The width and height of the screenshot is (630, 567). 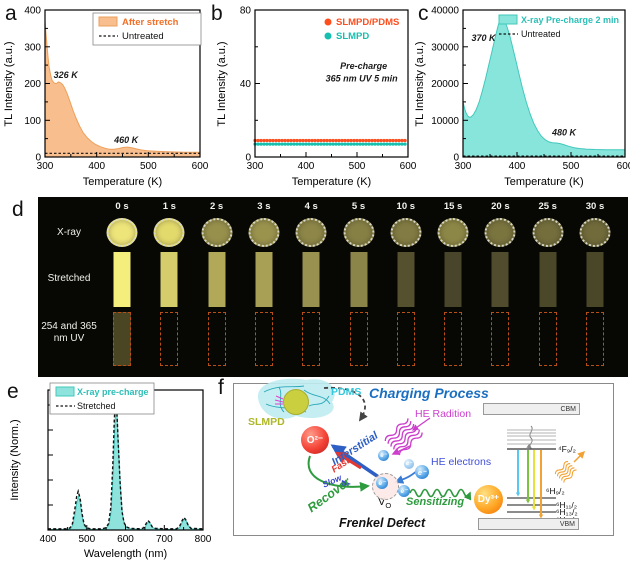 I want to click on pdms-label: PDMS, so click(x=346, y=392).